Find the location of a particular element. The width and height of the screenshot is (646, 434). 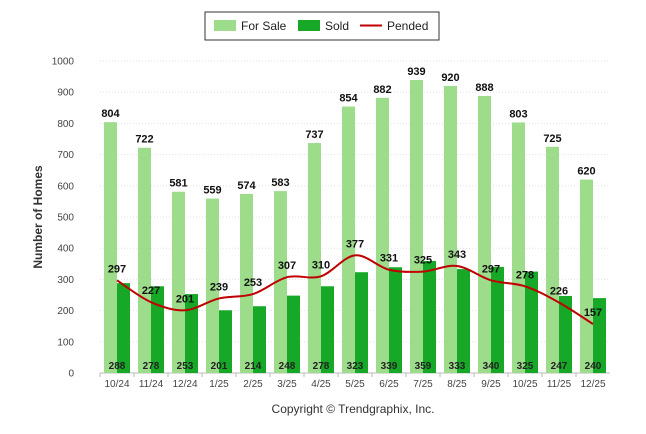

legend-swatch-for-sale is located at coordinates (225, 25).